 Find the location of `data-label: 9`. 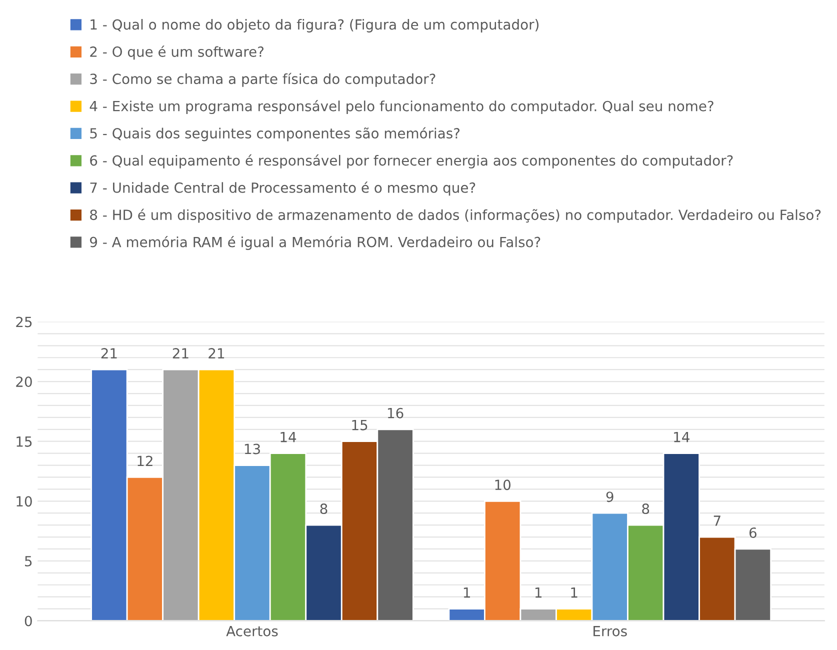

data-label: 9 is located at coordinates (610, 497).